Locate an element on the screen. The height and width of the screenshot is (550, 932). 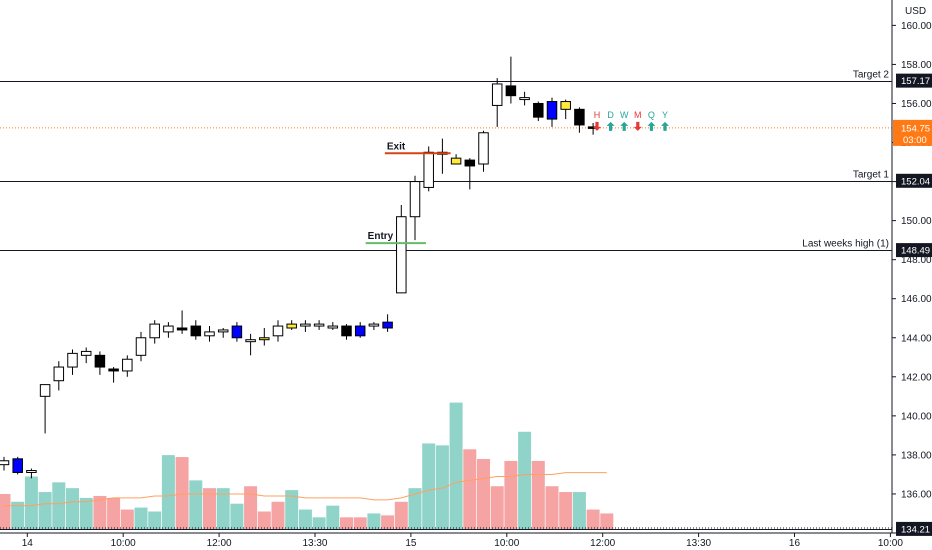
arrow-down-icon is located at coordinates (637, 126).